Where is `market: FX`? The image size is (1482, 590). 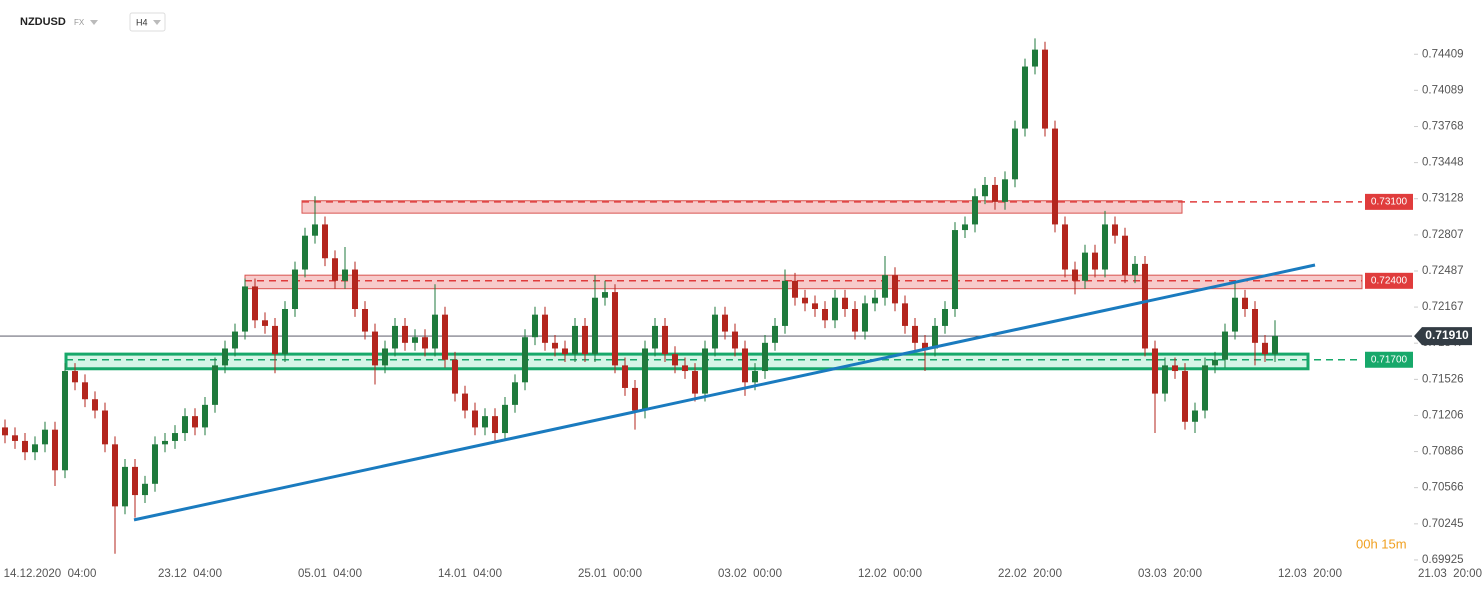 market: FX is located at coordinates (79, 22).